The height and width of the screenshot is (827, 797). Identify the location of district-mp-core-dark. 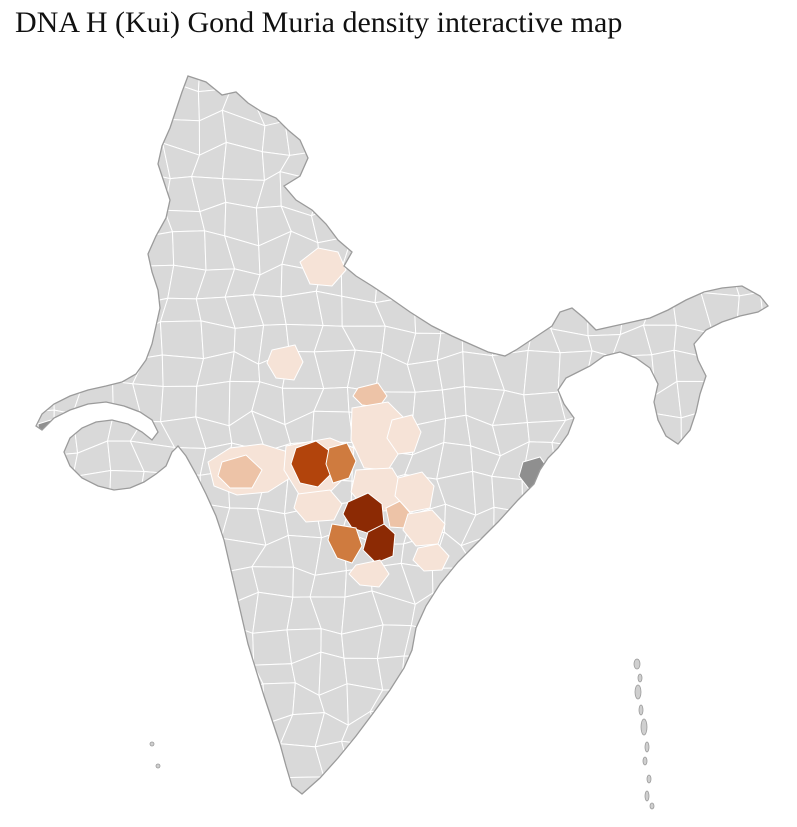
(312, 464).